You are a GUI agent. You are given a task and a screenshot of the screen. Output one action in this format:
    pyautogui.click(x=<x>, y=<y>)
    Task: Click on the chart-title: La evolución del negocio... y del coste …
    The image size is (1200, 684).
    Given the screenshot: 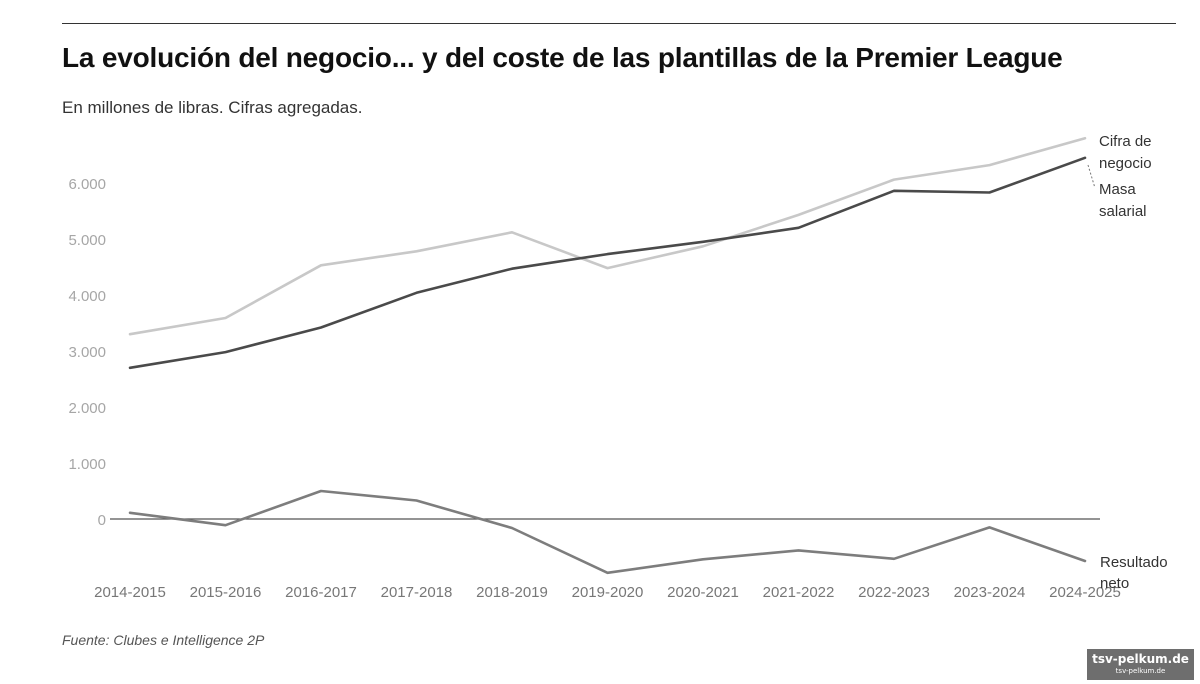 What is the action you would take?
    pyautogui.click(x=562, y=57)
    